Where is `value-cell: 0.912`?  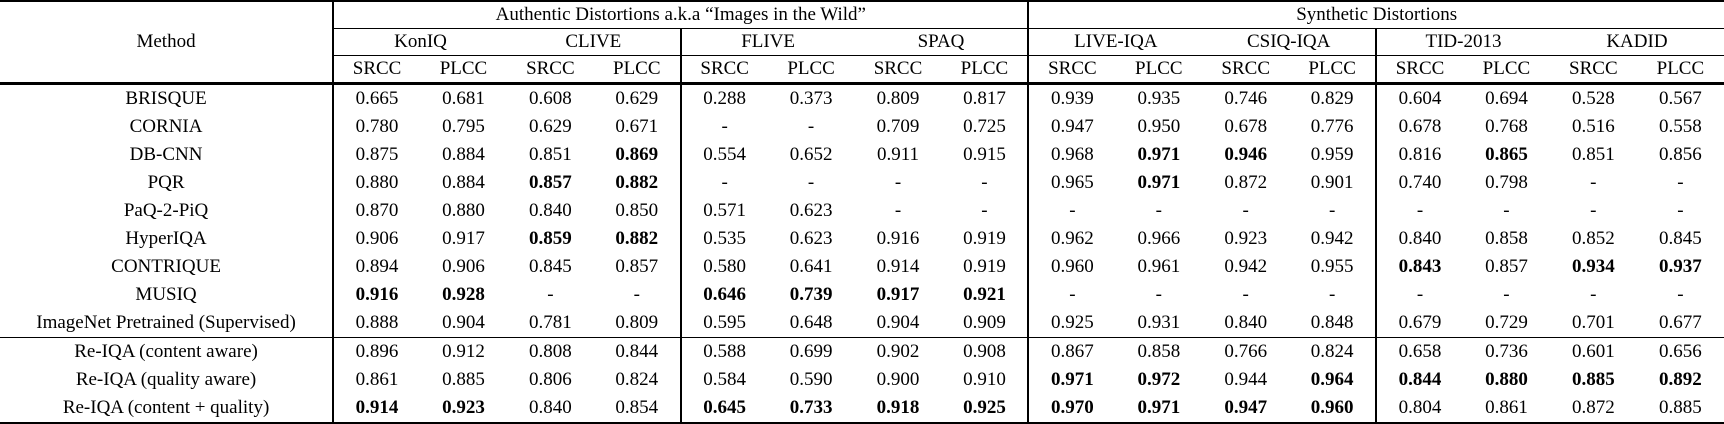
value-cell: 0.912 is located at coordinates (463, 351).